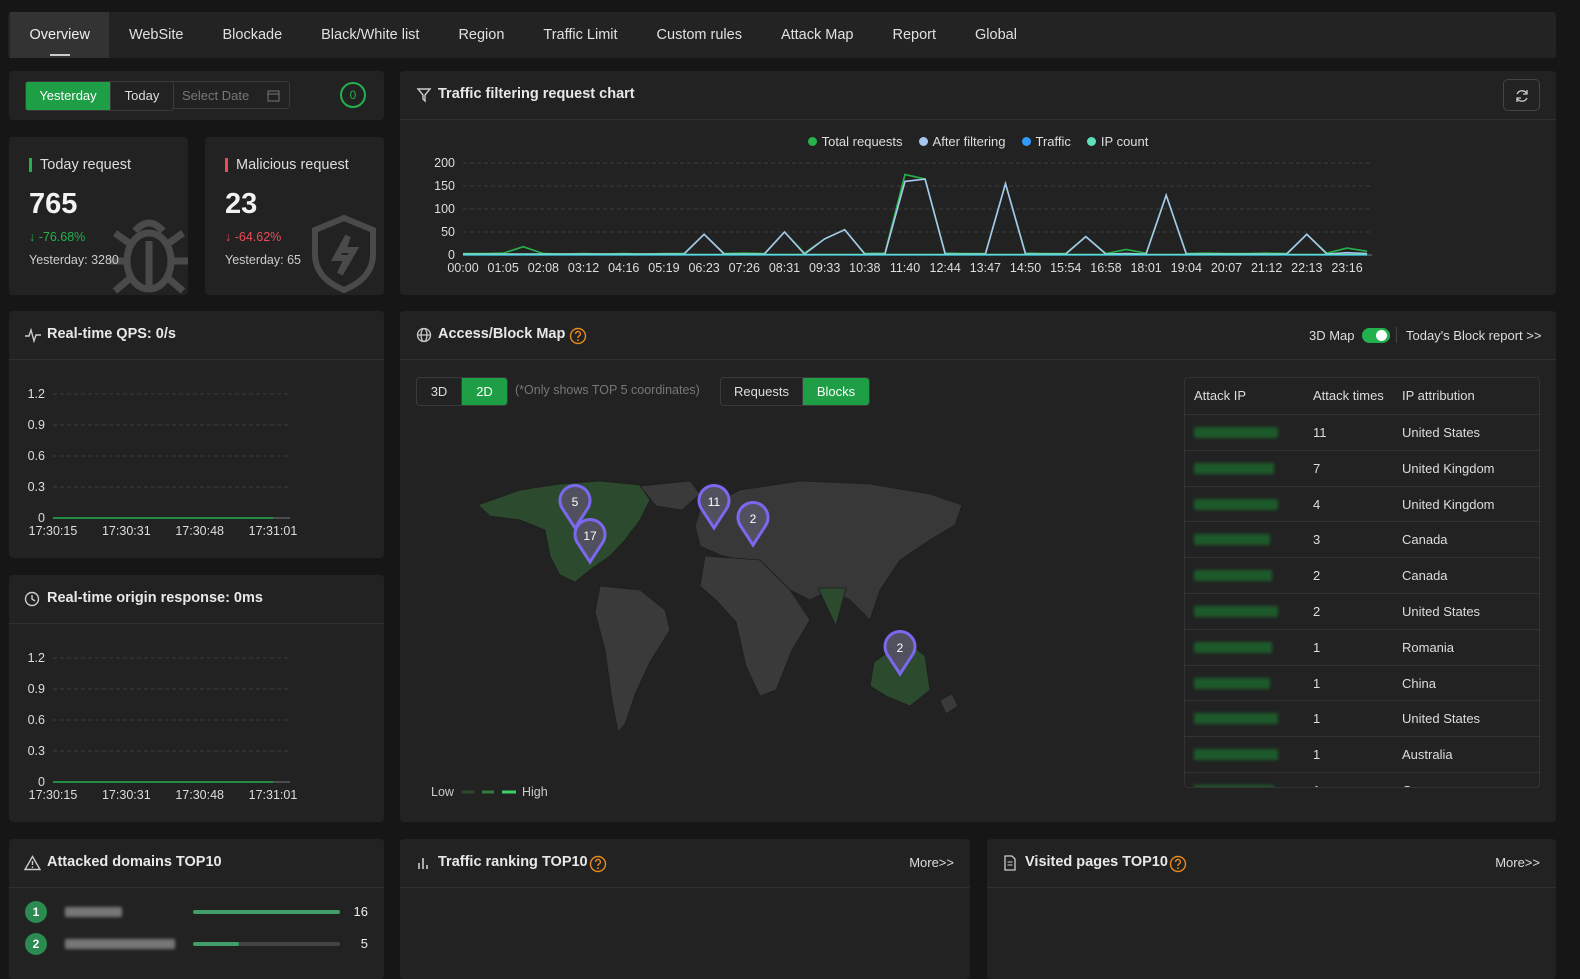 This screenshot has height=979, width=1580. What do you see at coordinates (484, 391) in the screenshot?
I see `option-button: 2D` at bounding box center [484, 391].